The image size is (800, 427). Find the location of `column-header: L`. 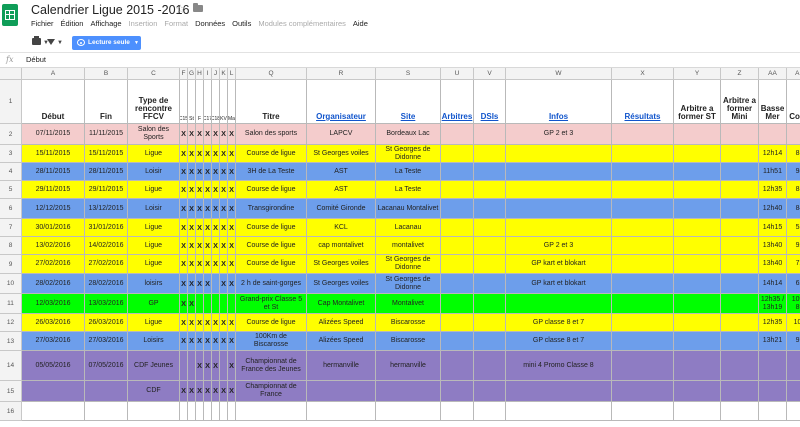

column-header: L is located at coordinates (232, 74).